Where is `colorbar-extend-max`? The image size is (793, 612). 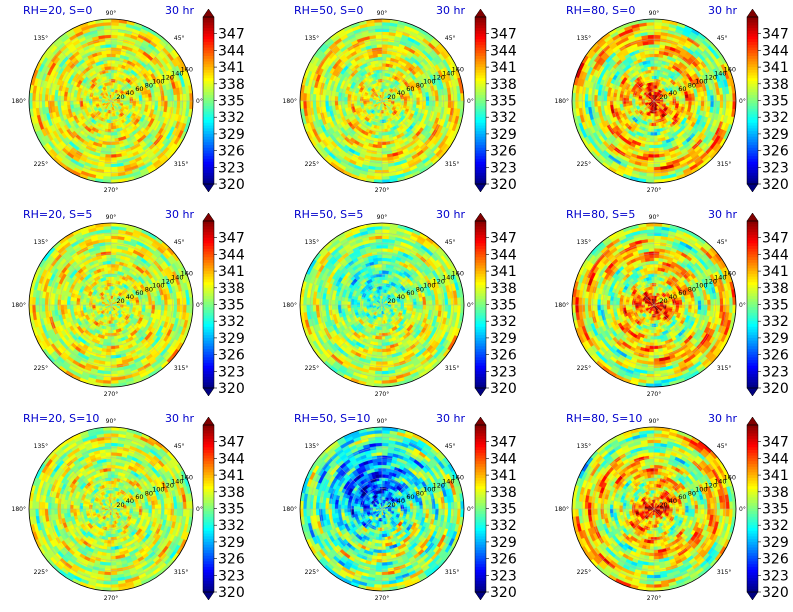 colorbar-extend-max is located at coordinates (208, 13).